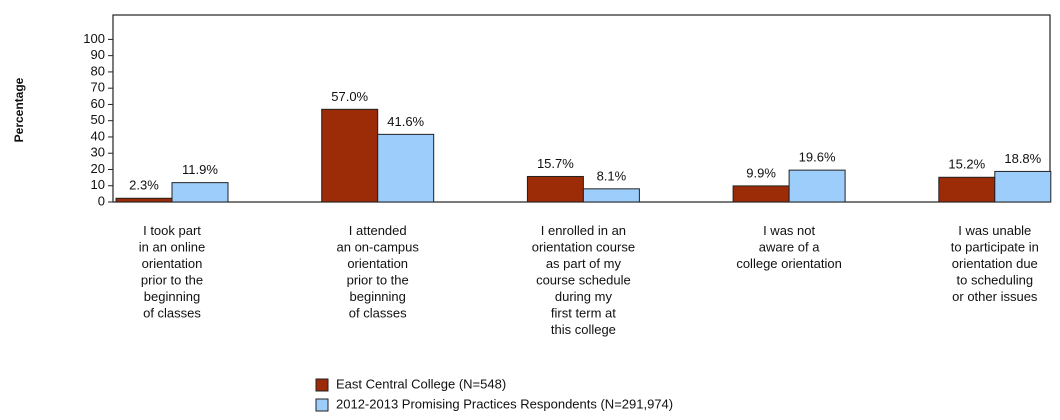  Describe the element at coordinates (1022, 158) in the screenshot. I see `value-label: 18.8%` at that location.